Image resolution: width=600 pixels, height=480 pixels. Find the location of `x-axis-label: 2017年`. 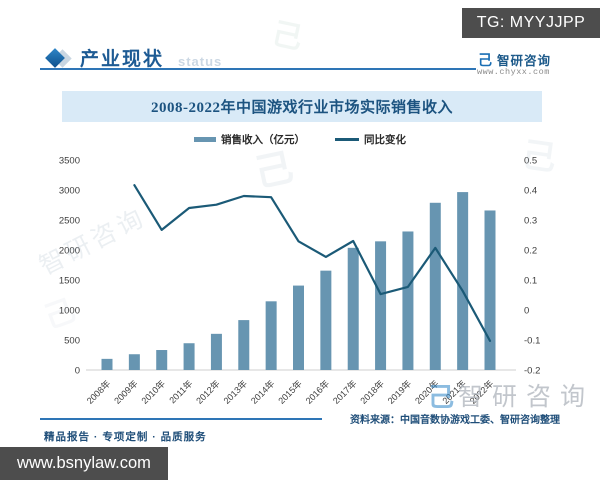

x-axis-label: 2017年 is located at coordinates (344, 392).